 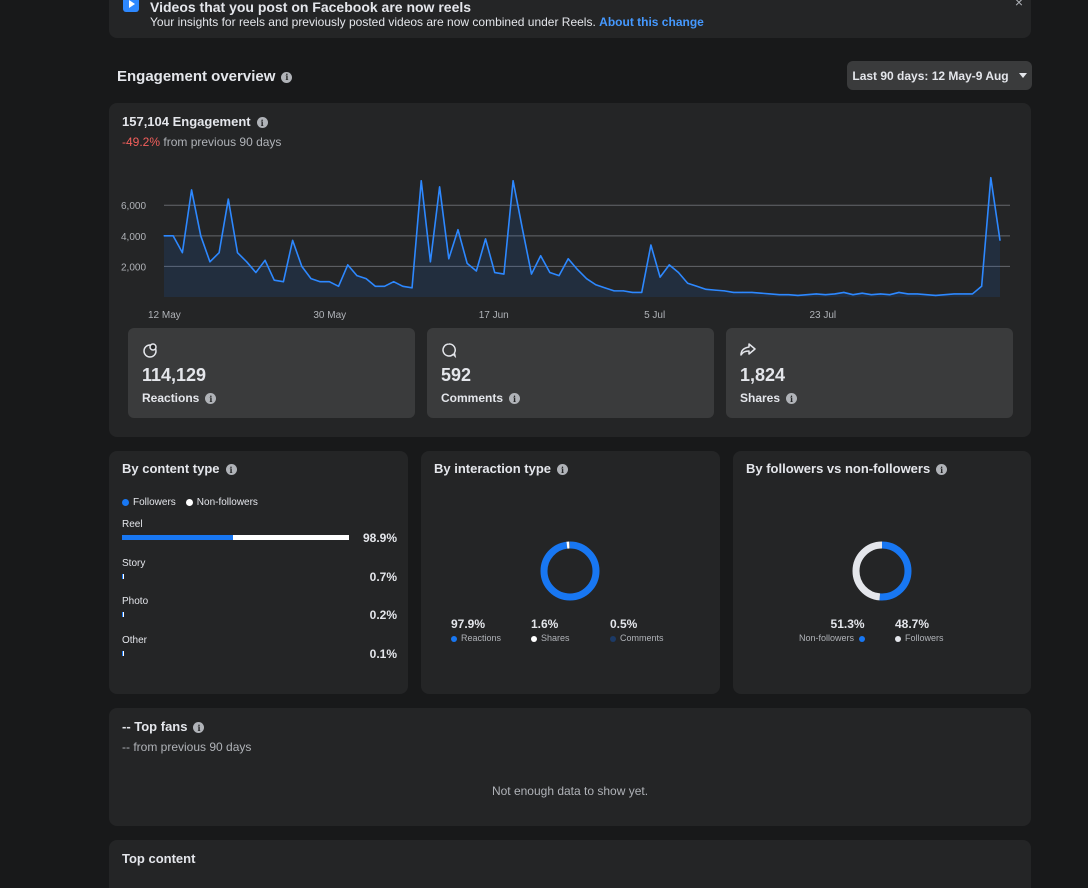 I want to click on followers-title: By followers vs non-followers i, so click(x=847, y=468).